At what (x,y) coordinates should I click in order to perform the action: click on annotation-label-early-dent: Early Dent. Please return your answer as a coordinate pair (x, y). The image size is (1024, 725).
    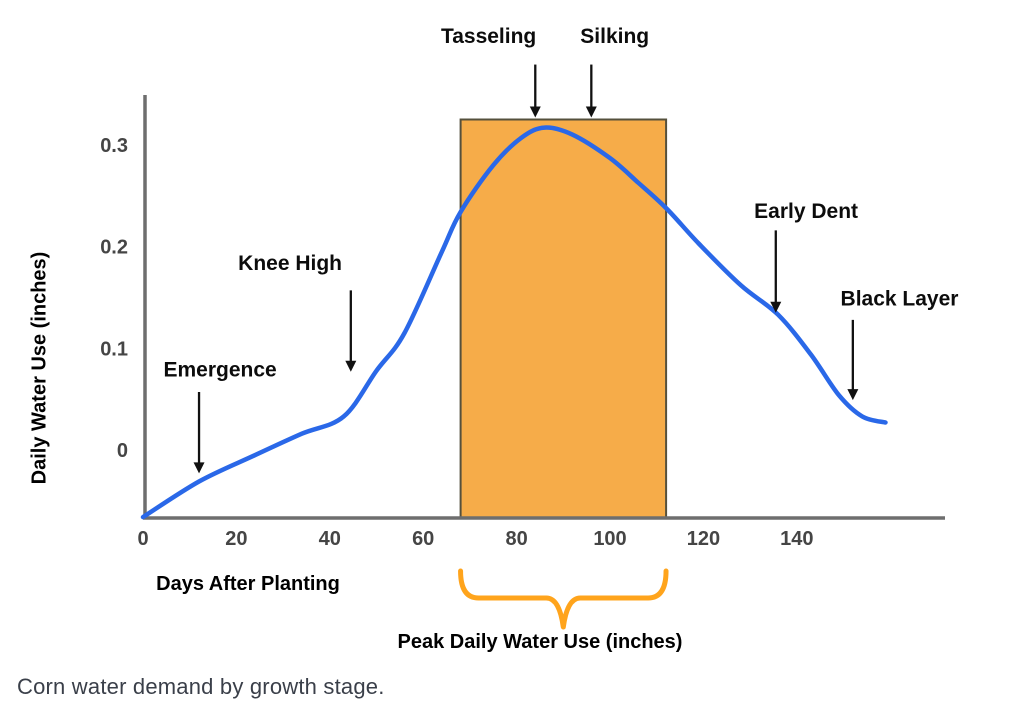
    Looking at the image, I should click on (806, 211).